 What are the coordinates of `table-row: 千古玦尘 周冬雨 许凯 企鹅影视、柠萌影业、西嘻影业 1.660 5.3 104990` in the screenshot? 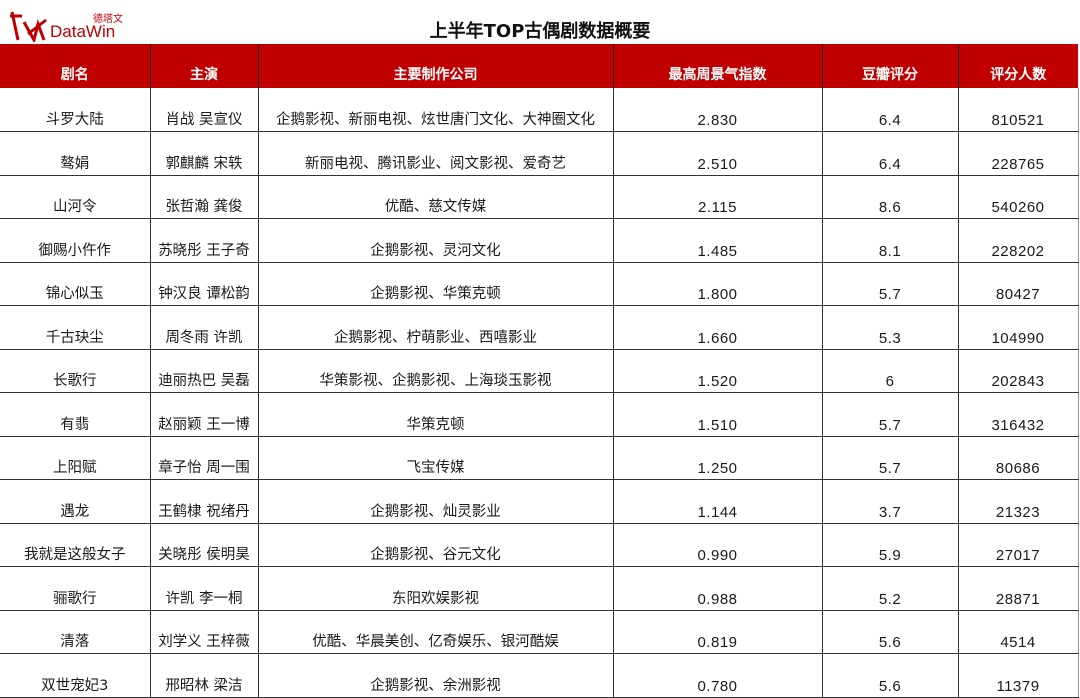 It's located at (539, 327).